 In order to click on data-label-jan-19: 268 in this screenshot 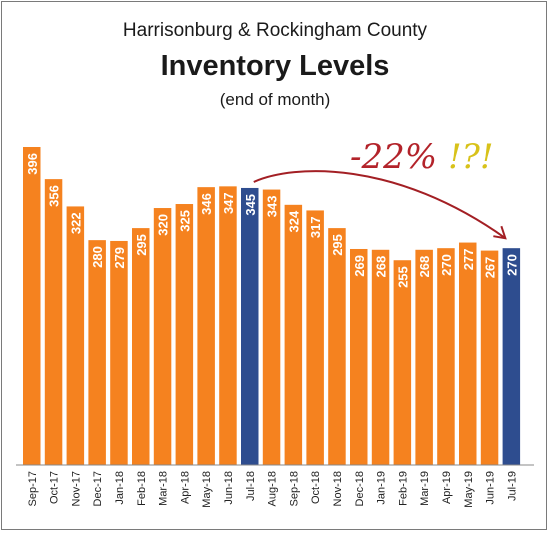, I will do `click(381, 267)`.